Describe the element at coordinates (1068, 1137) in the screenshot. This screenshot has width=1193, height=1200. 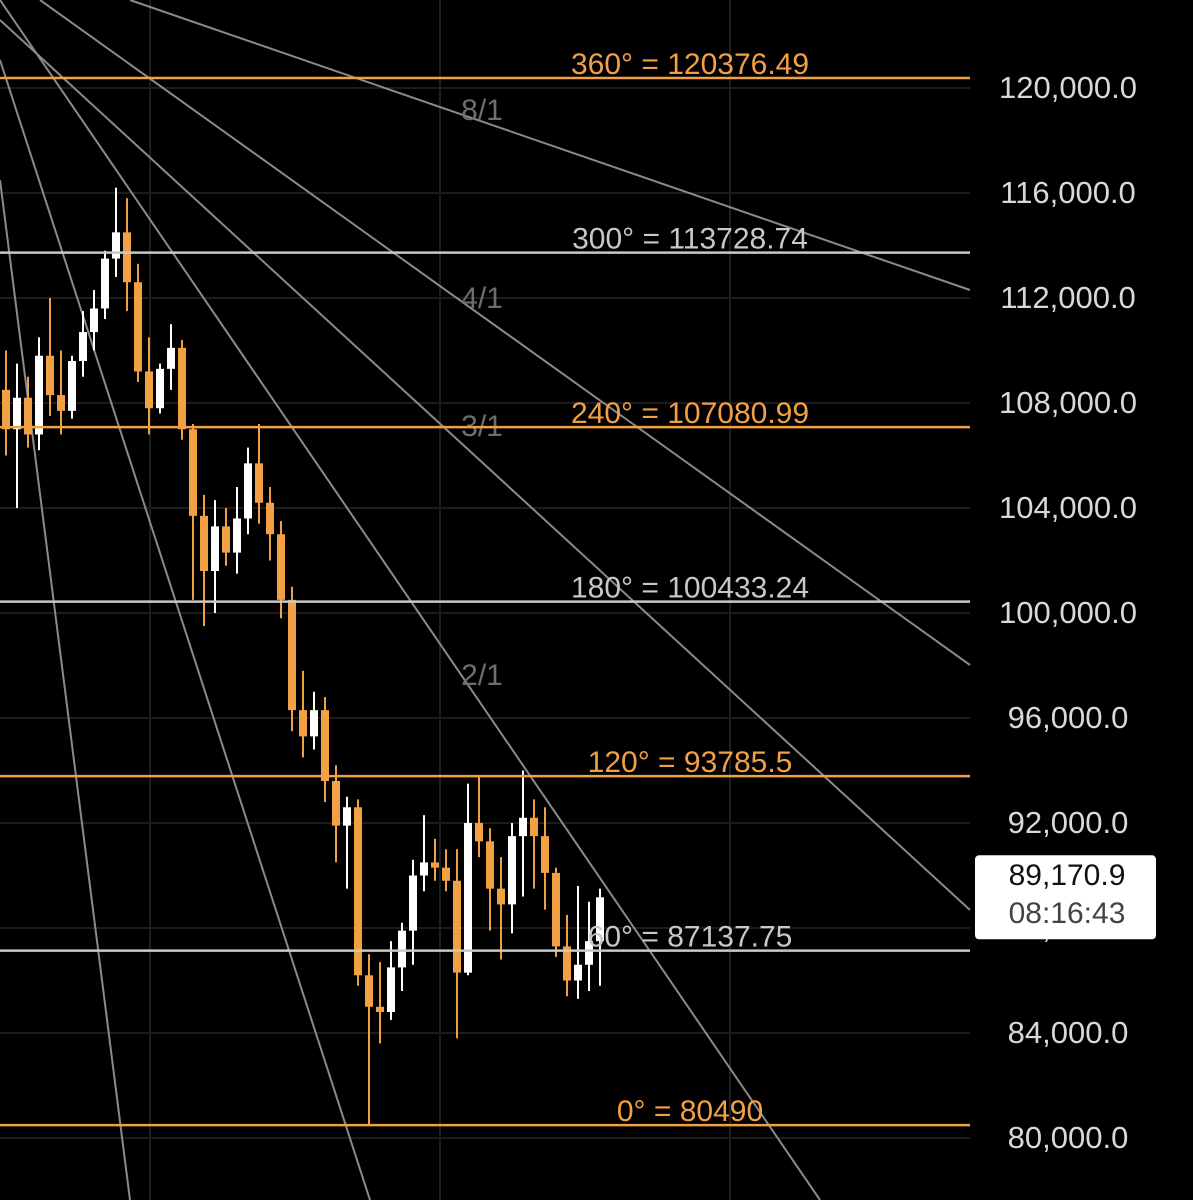
I see `y-tick-label: 80,000.0` at that location.